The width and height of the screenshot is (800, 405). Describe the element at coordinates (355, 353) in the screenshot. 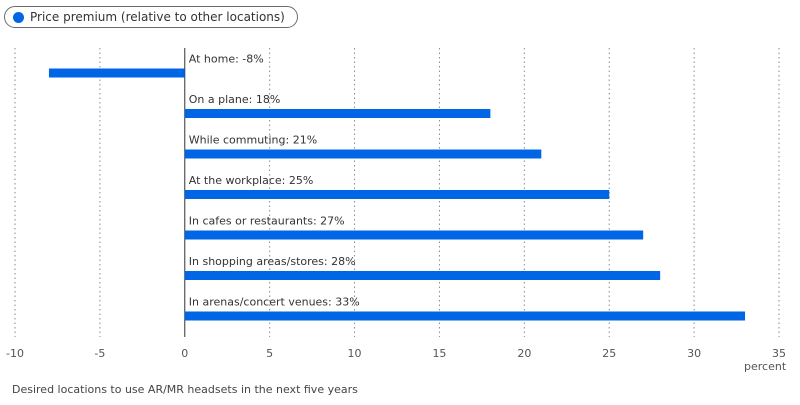

I see `x-tick-label-4: 10` at that location.